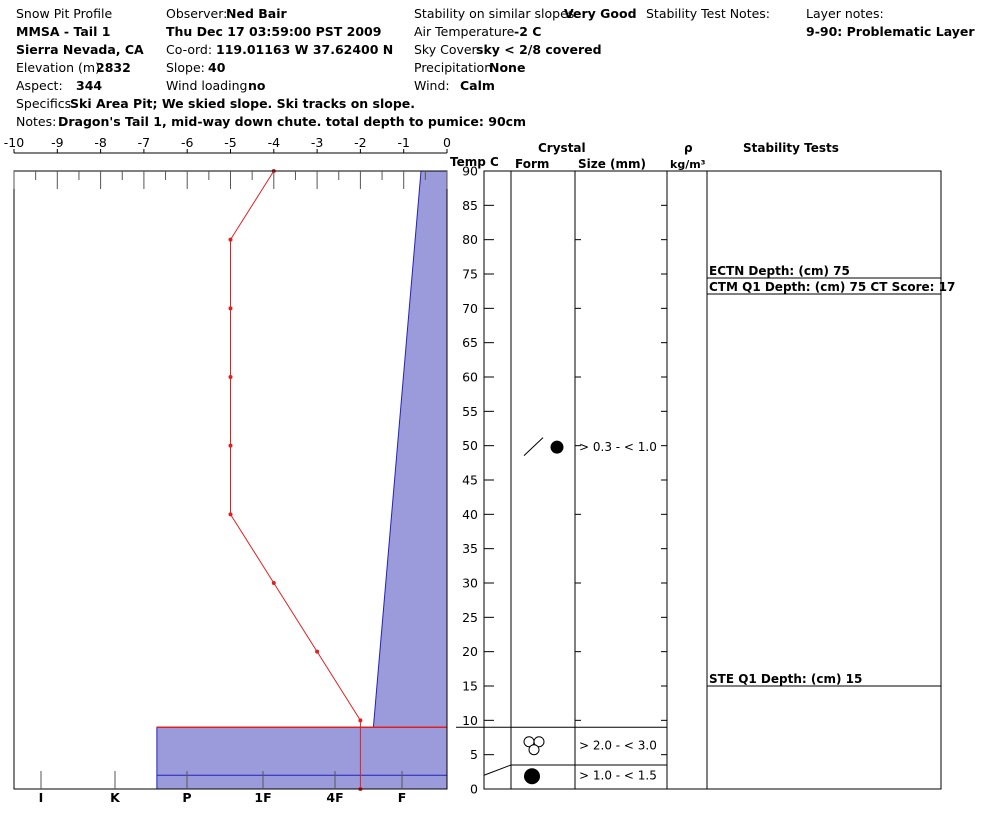 Image resolution: width=994 pixels, height=826 pixels. Describe the element at coordinates (334, 797) in the screenshot. I see `hardness-tick-label: 4F` at that location.